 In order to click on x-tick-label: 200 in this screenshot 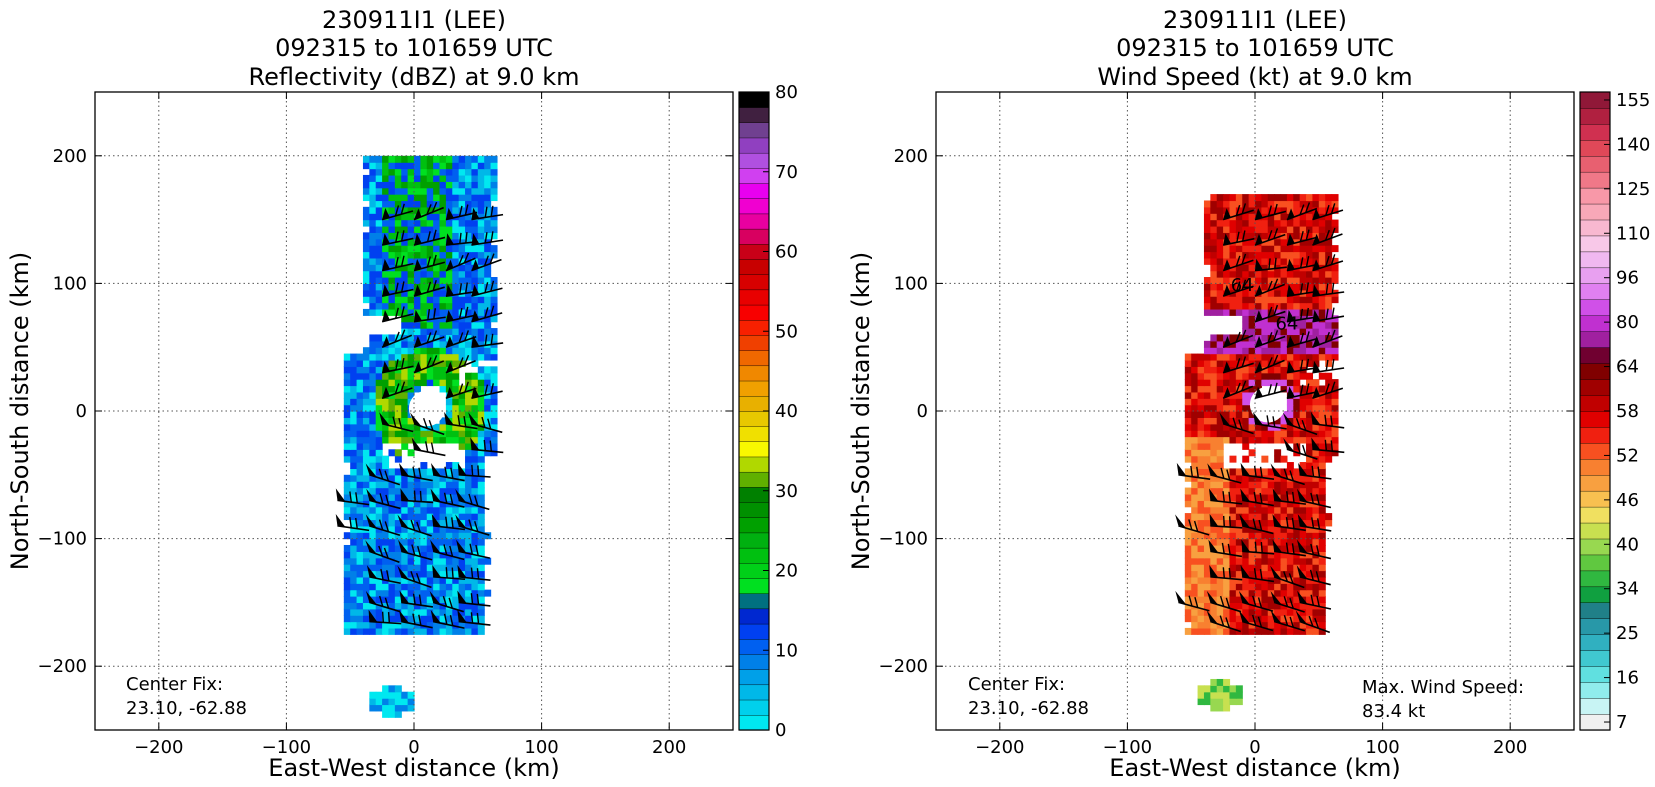, I will do `click(1510, 747)`.